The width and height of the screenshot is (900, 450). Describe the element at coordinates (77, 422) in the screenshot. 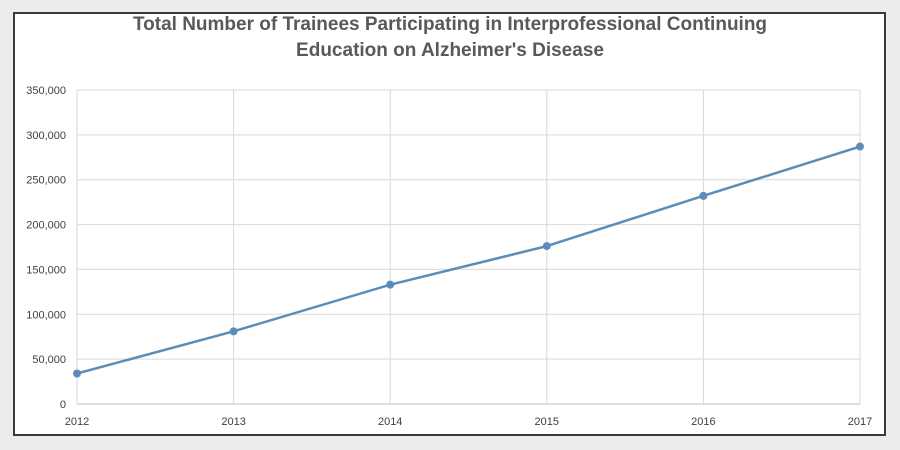

I see `x-tick-label: 2012` at that location.